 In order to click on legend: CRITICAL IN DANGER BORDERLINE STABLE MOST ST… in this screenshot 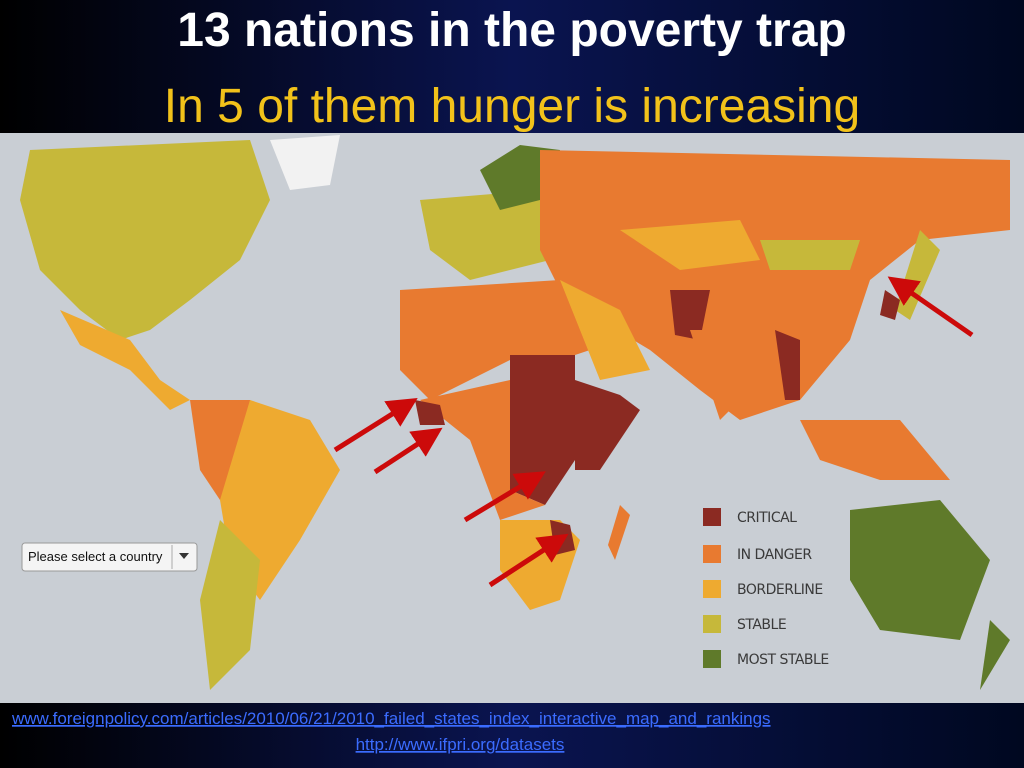, I will do `click(766, 588)`.